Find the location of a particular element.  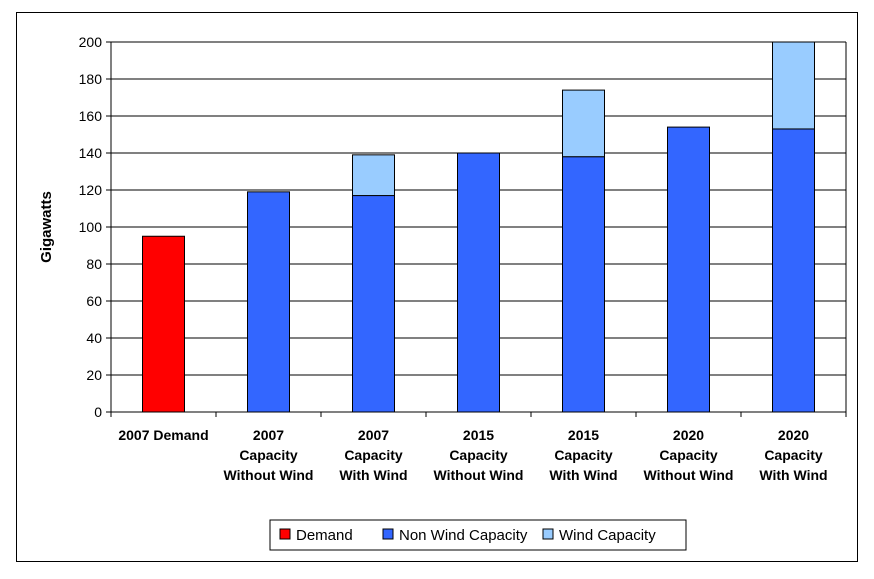

bar-demand is located at coordinates (163, 324).